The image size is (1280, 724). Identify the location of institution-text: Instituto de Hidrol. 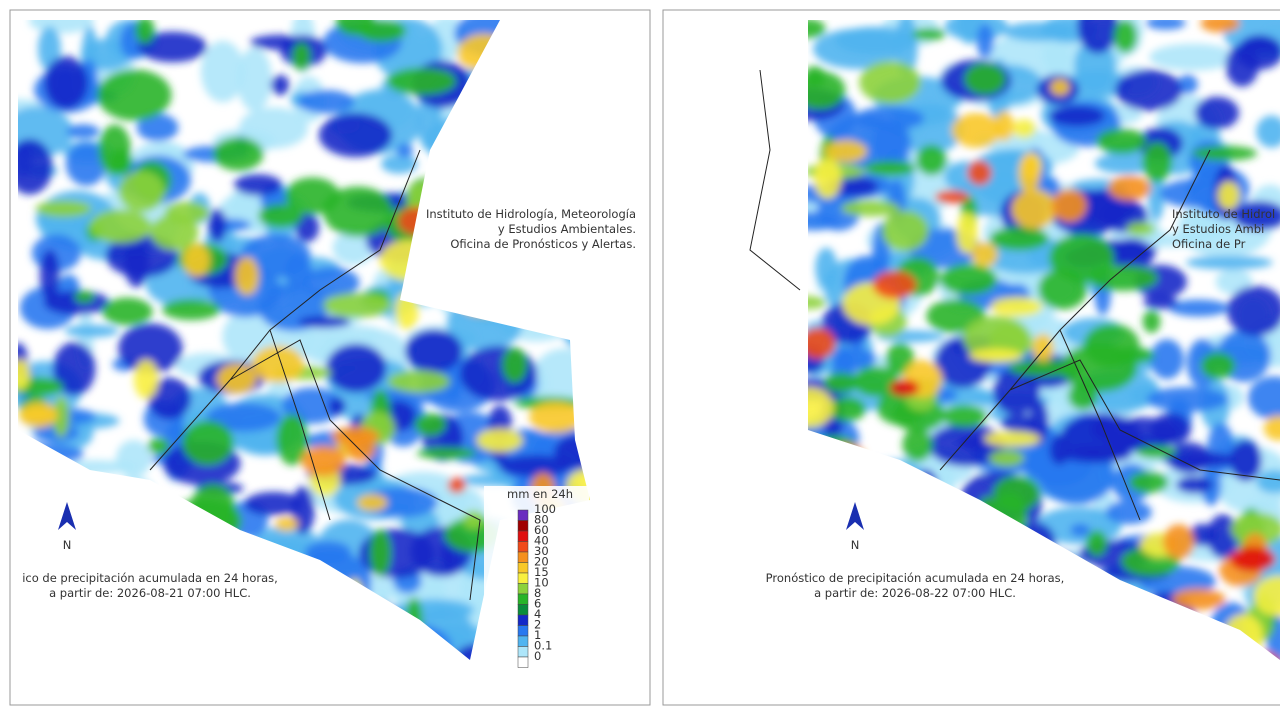
(1223, 214).